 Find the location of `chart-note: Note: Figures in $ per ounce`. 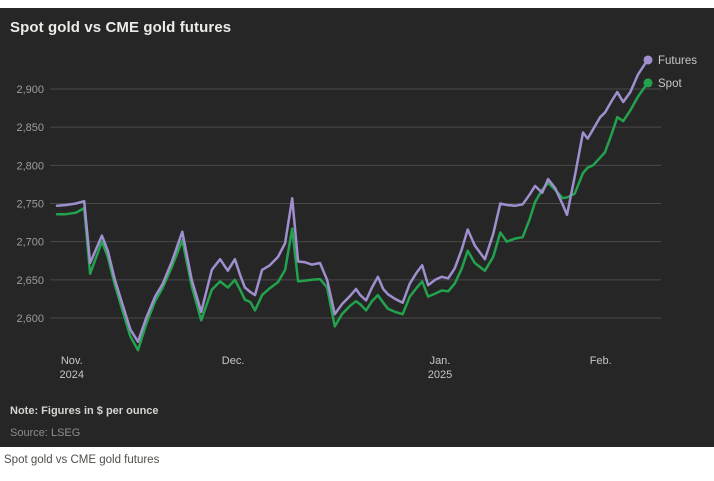

chart-note: Note: Figures in $ per ounce is located at coordinates (84, 411).